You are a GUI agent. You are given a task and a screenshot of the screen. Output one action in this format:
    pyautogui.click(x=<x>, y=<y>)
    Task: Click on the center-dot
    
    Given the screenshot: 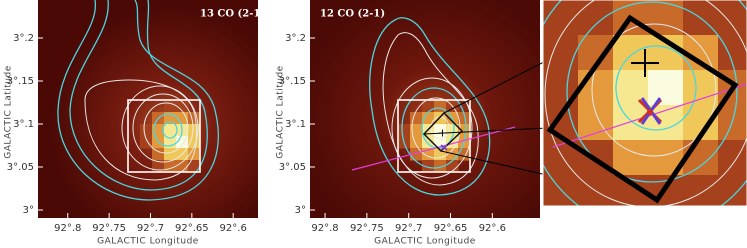 What is the action you would take?
    pyautogui.click(x=650, y=112)
    